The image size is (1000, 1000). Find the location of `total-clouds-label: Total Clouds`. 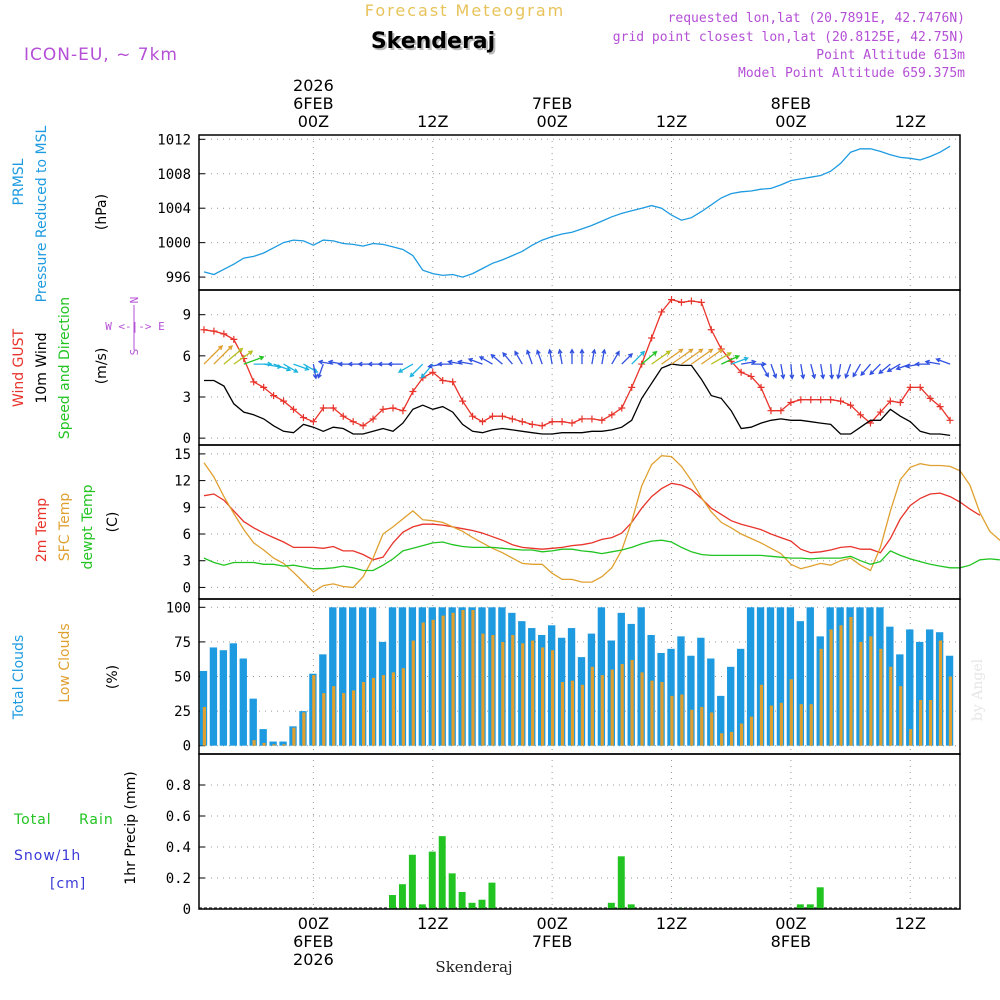

total-clouds-label: Total Clouds is located at coordinates (19, 677).